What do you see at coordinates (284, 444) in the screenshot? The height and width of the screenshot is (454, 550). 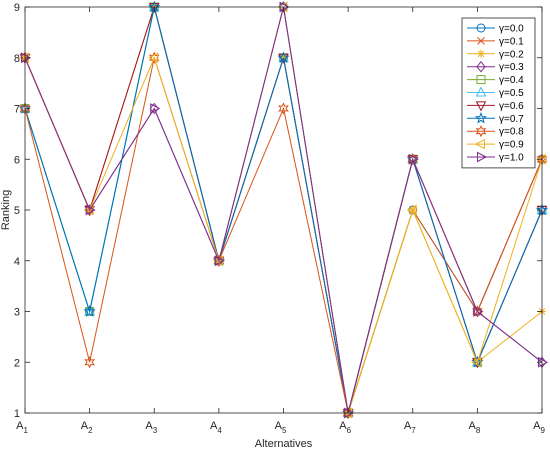 I see `x-axis-title: Alternatives` at bounding box center [284, 444].